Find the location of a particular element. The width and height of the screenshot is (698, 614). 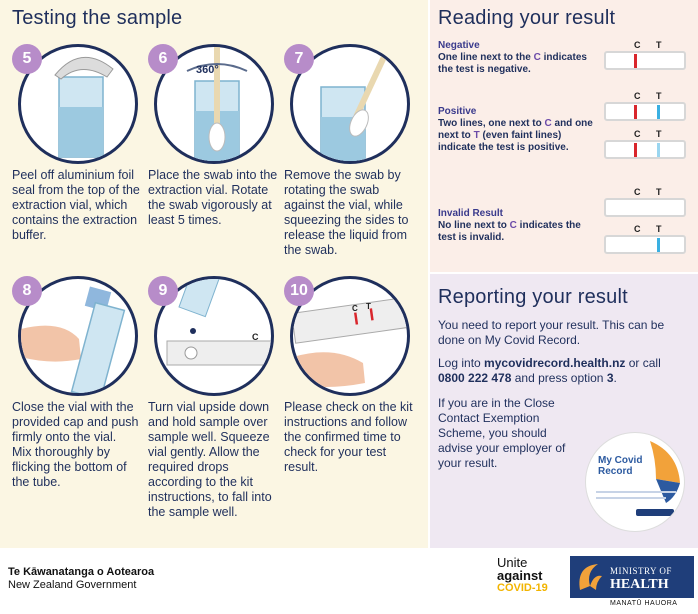

against-line: against is located at coordinates (520, 575).